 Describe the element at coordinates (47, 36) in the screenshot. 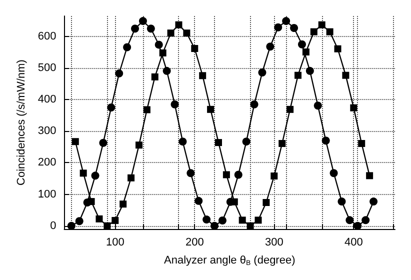

I see `y-tick-label: 600` at that location.